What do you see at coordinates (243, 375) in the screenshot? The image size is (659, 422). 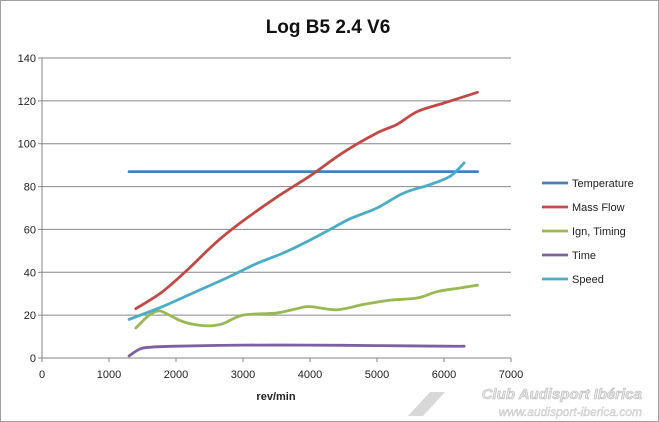 I see `x-tick-label: 3000` at bounding box center [243, 375].